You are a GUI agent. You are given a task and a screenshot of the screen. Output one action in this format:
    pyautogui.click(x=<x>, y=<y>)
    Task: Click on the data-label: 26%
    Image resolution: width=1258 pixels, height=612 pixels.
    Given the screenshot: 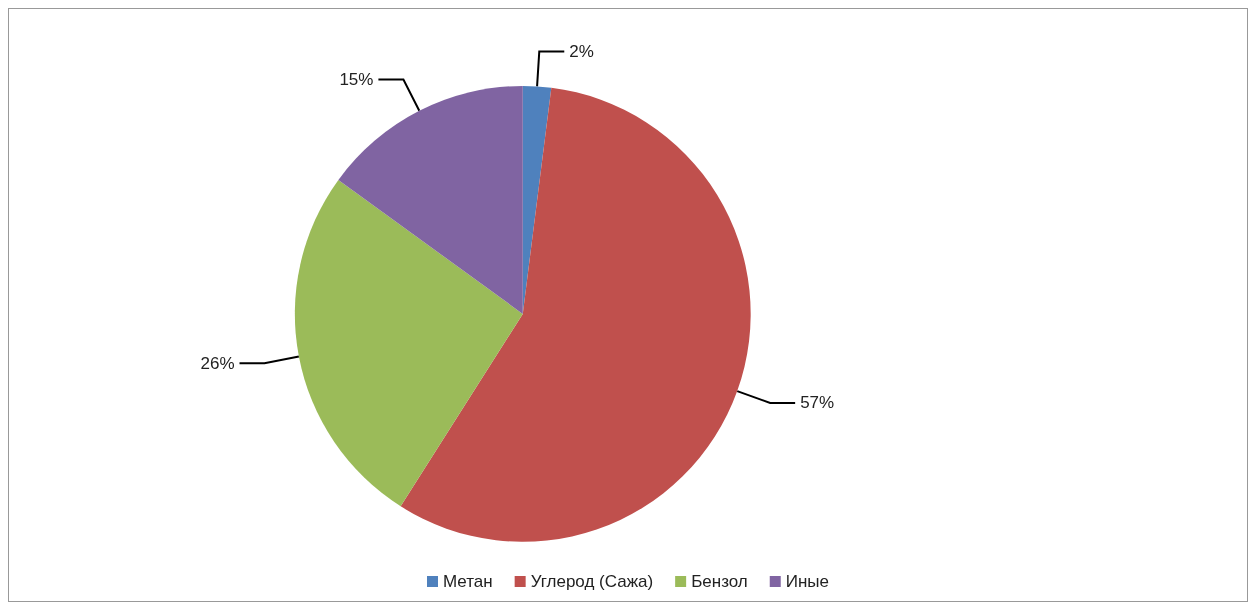 What is the action you would take?
    pyautogui.click(x=217, y=363)
    